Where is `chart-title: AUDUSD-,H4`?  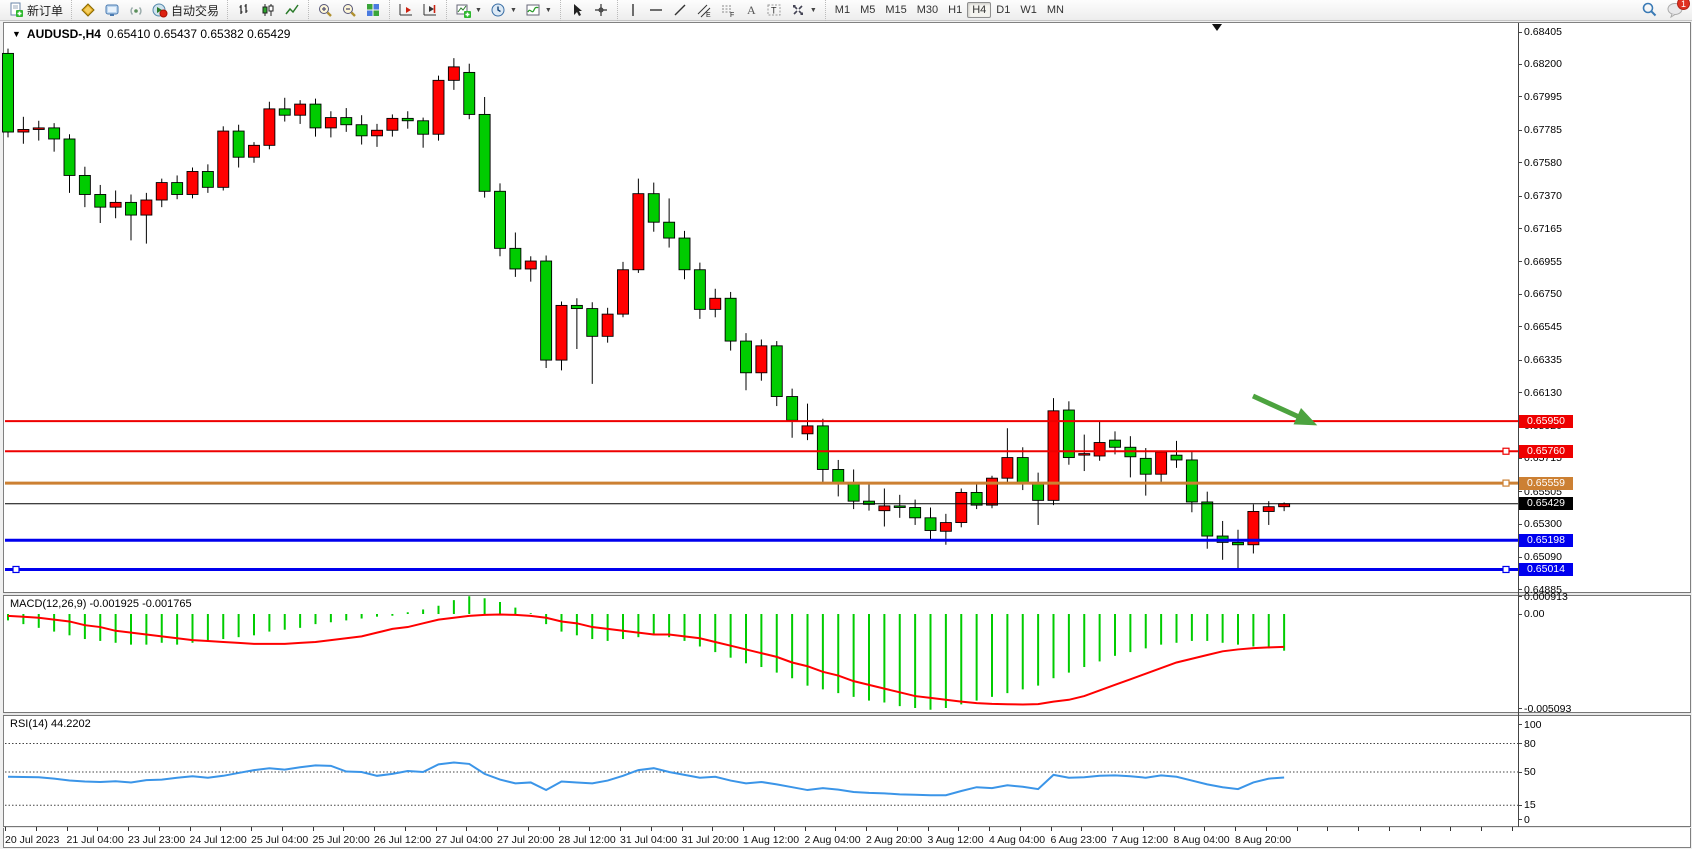
chart-title: AUDUSD-,H4 is located at coordinates (63, 34).